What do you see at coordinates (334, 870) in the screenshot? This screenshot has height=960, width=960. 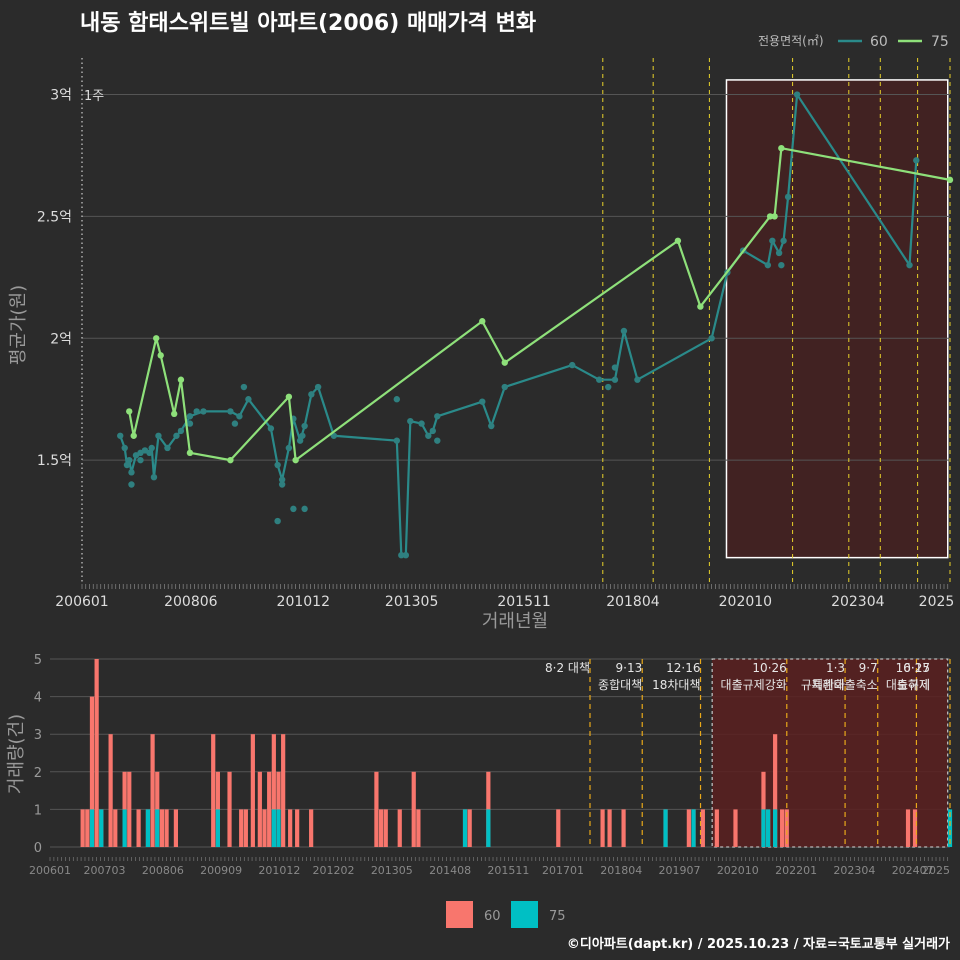 I see `volume-x-tick-label: 201202` at bounding box center [334, 870].